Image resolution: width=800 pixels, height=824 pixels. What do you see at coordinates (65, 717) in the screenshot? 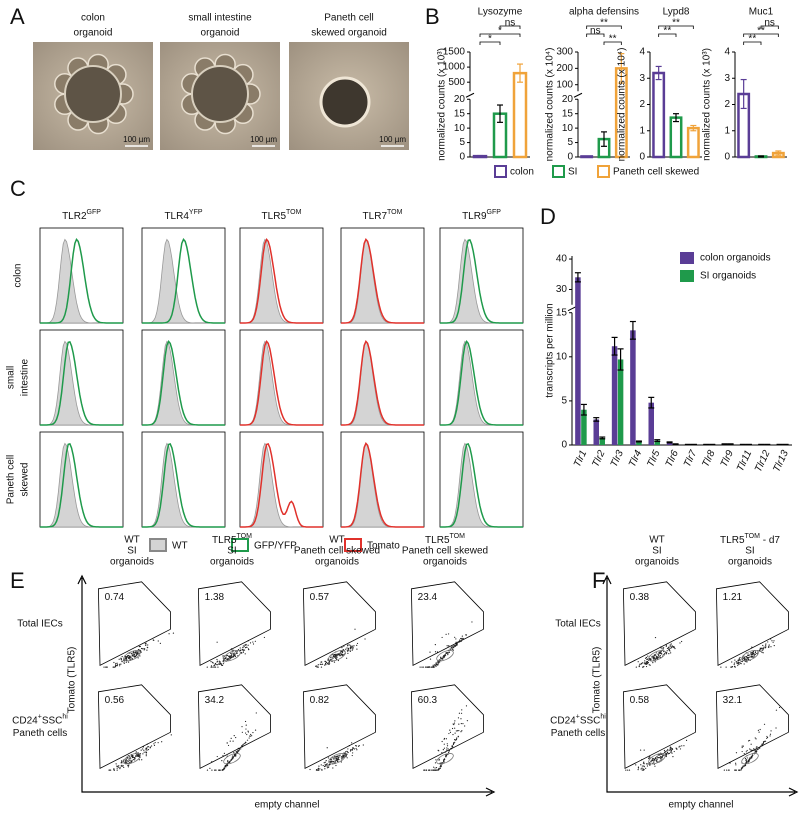
I see `row-label-sup: hi` at bounding box center [65, 717].